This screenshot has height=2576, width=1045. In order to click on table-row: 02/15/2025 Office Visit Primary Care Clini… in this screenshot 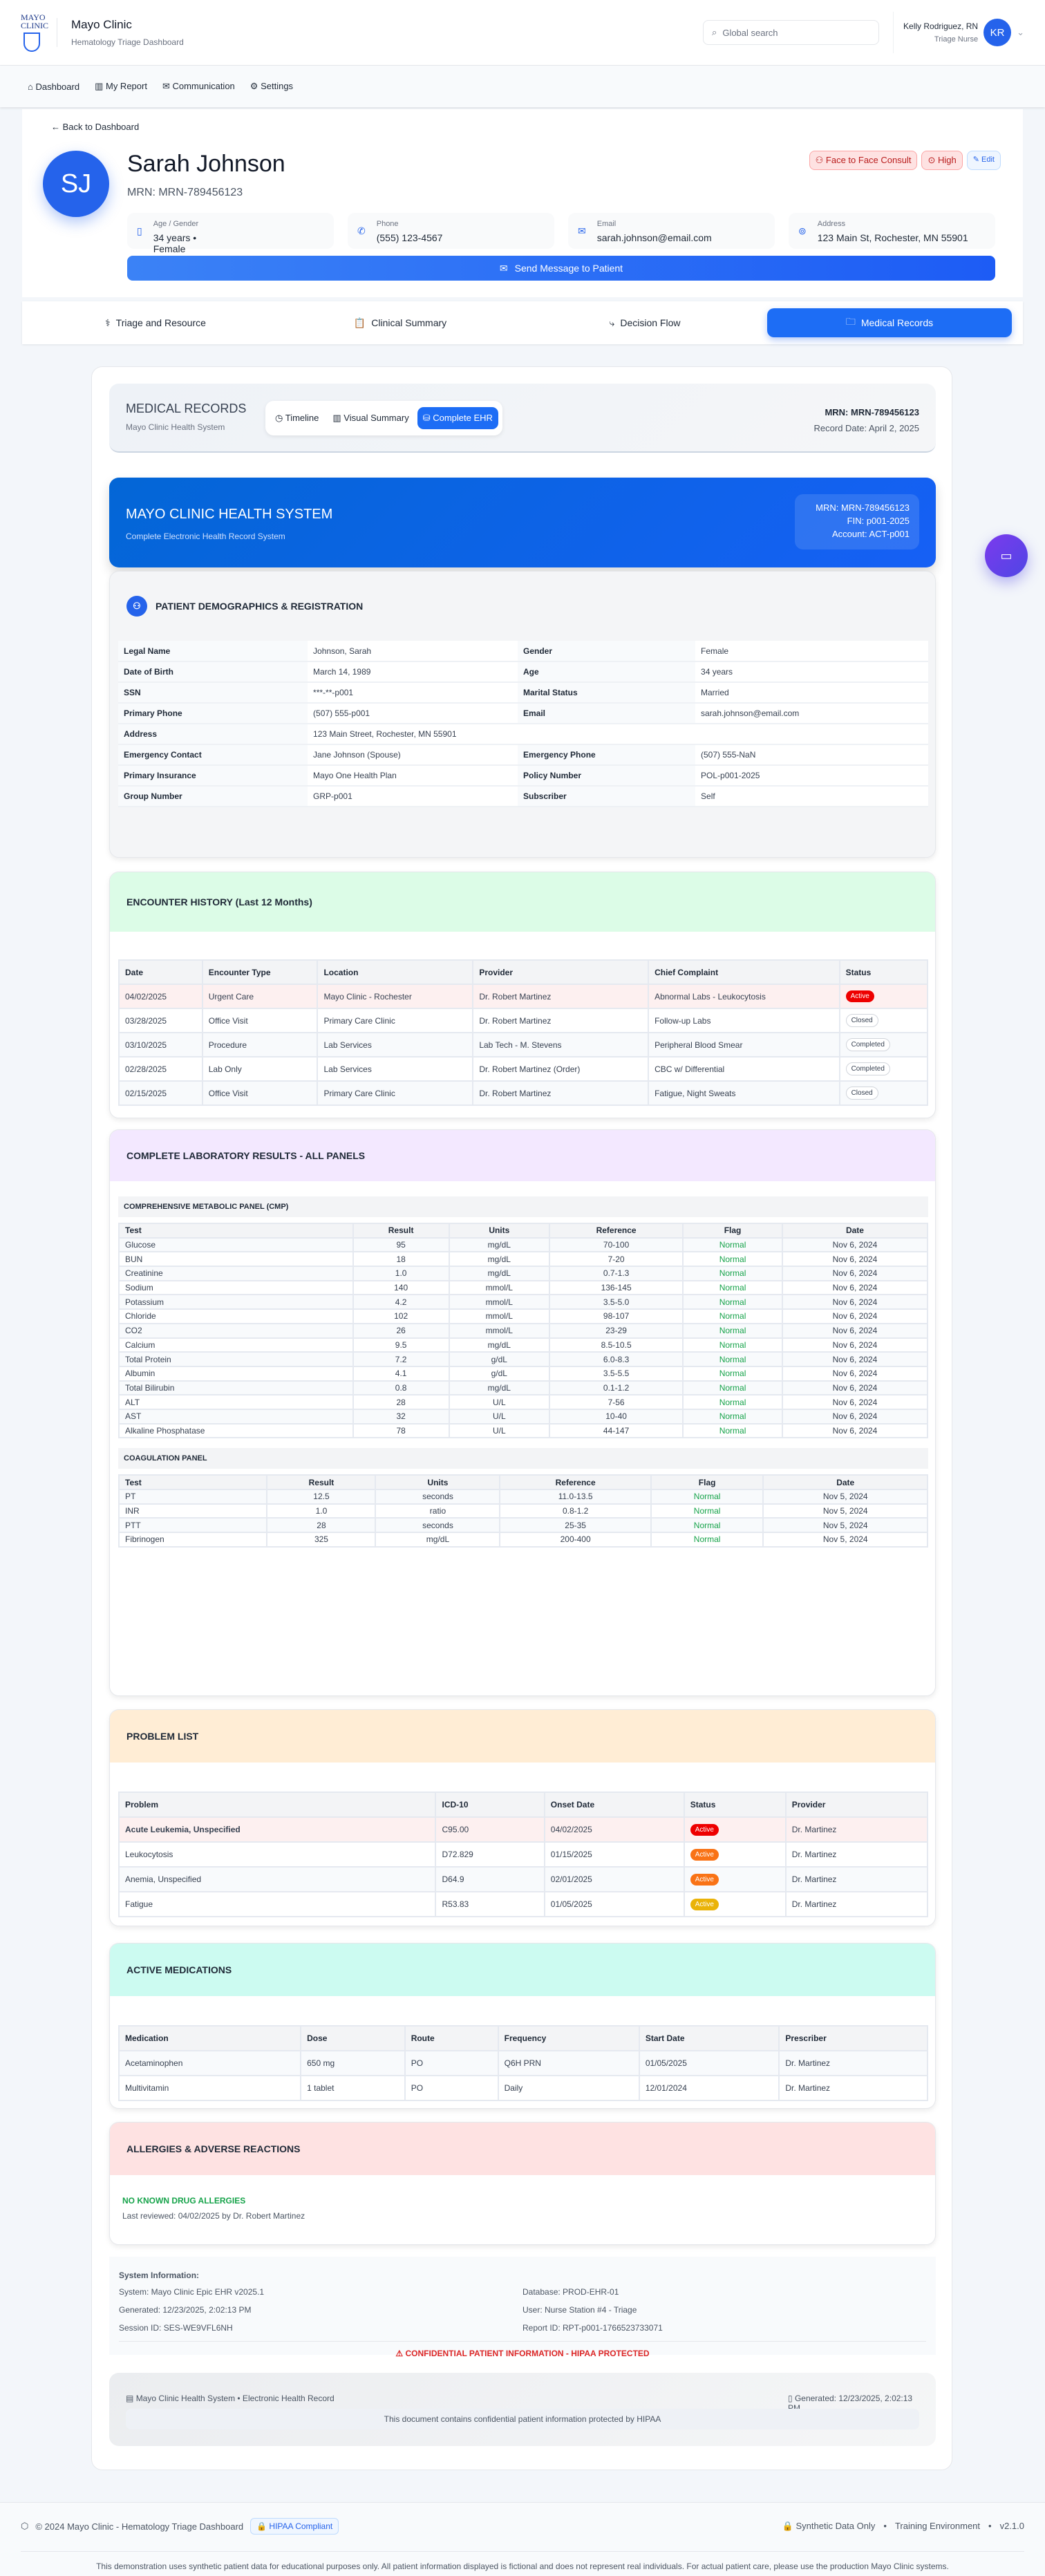, I will do `click(523, 1093)`.